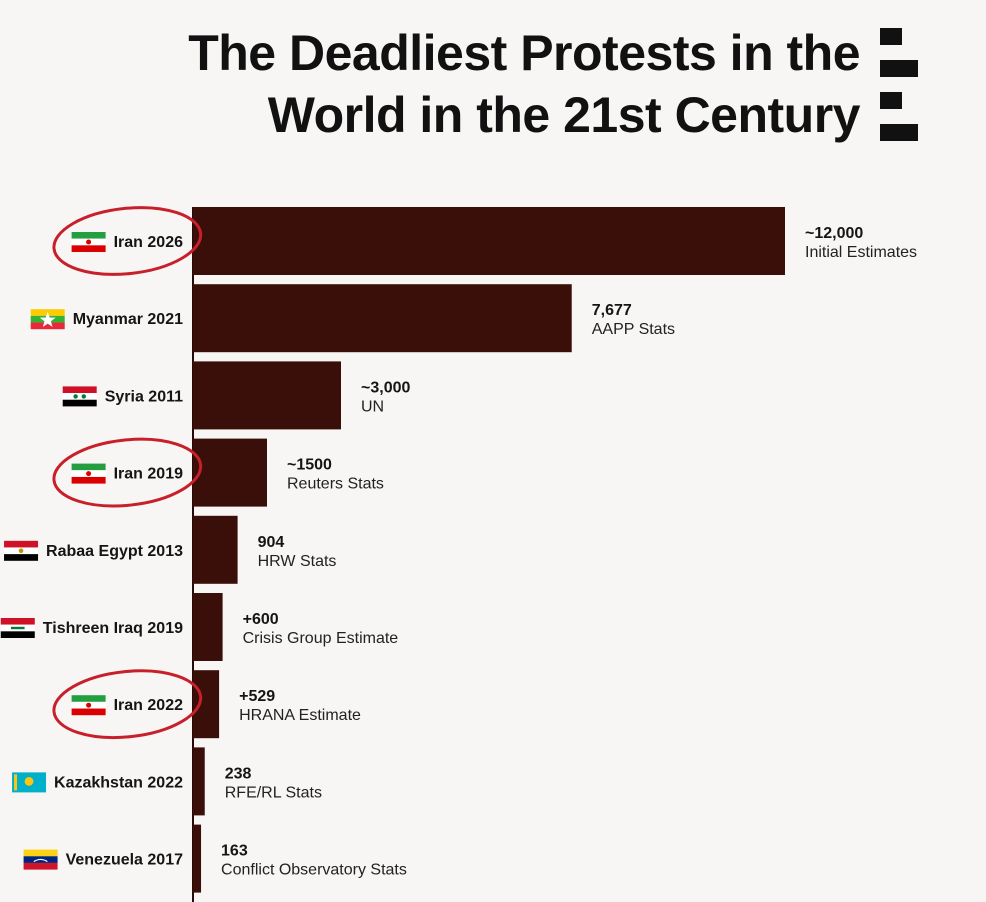  I want to click on myanmar-flag-icon, so click(47, 319).